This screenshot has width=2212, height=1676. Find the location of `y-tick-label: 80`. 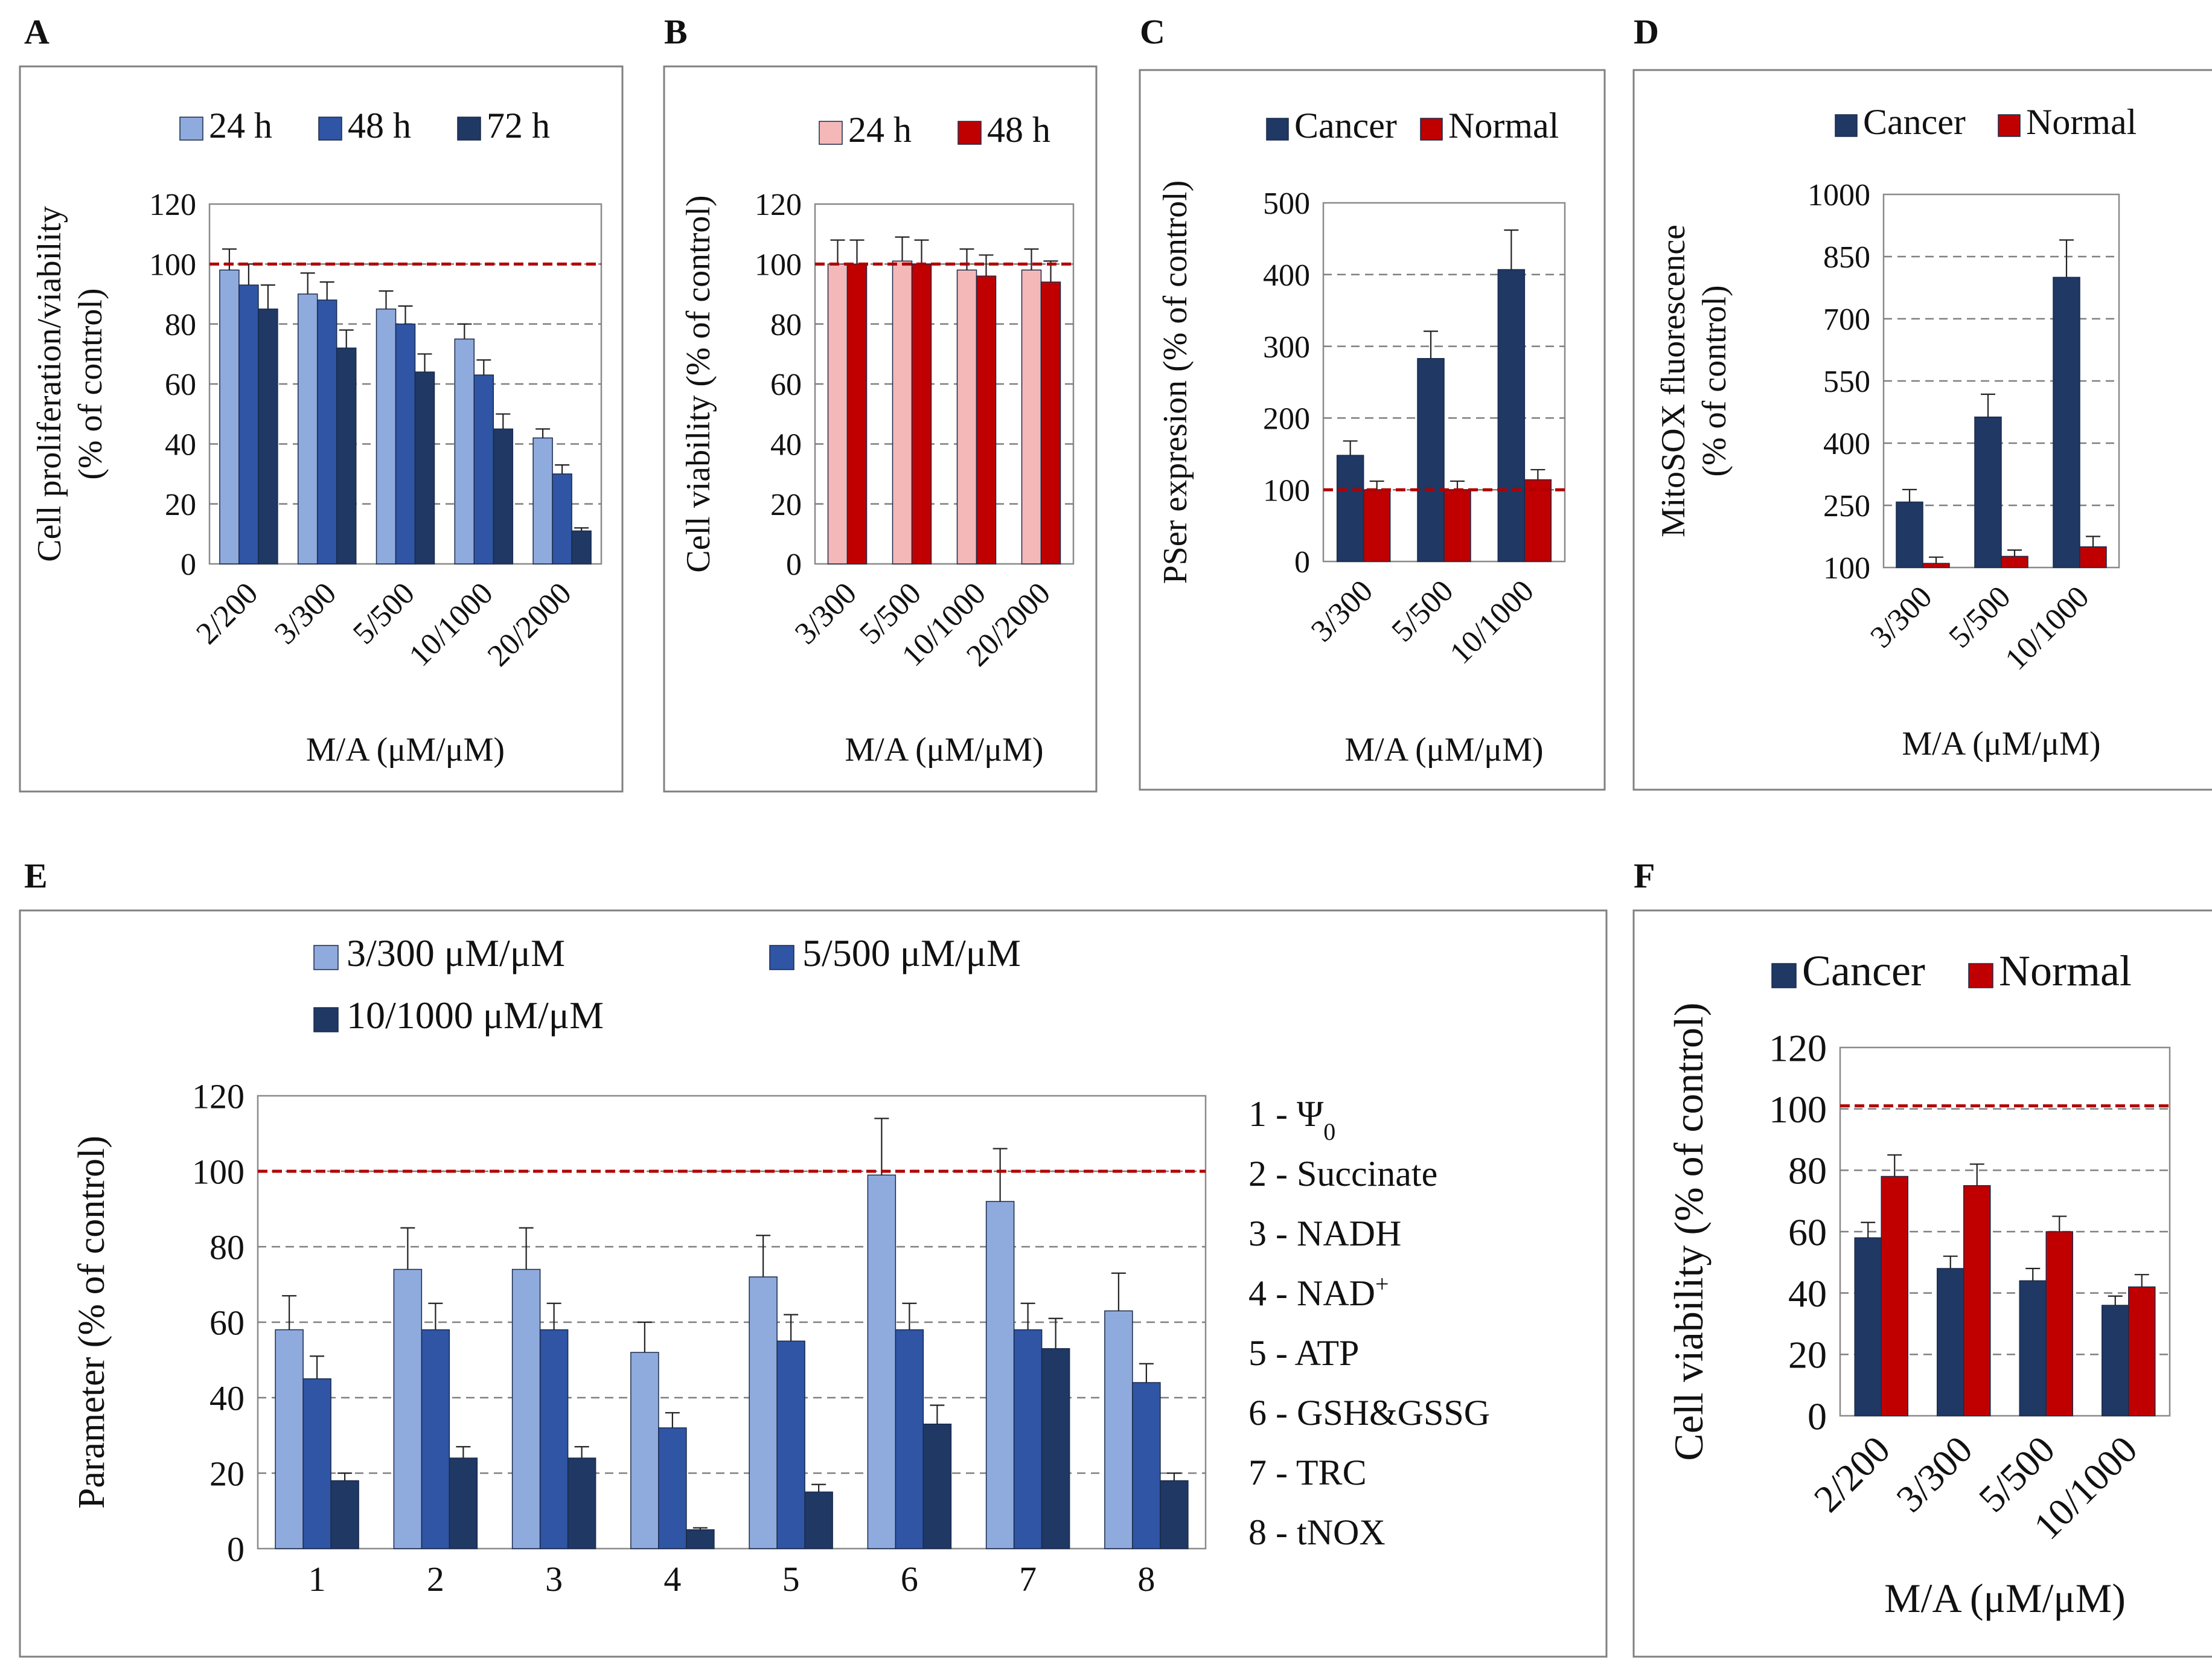

y-tick-label: 80 is located at coordinates (227, 1247).